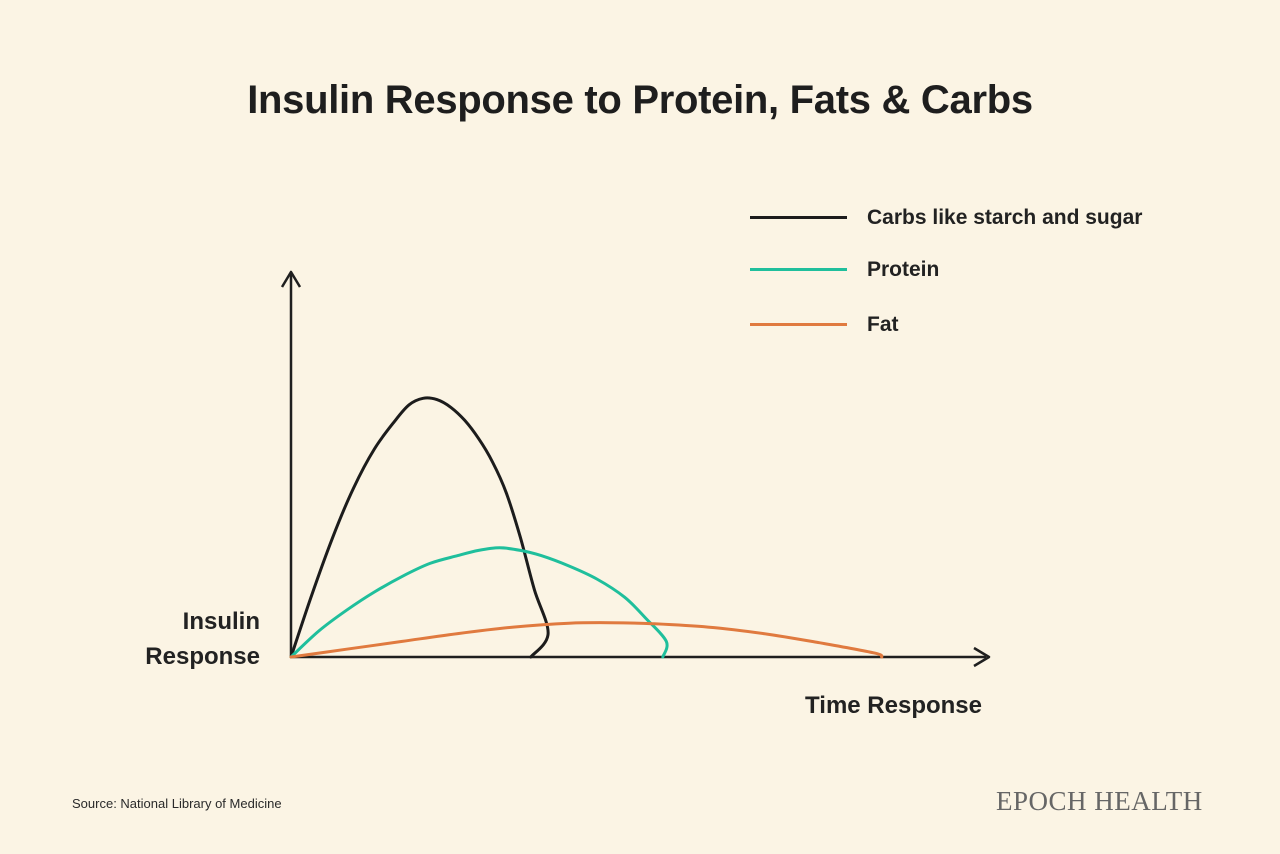 Image resolution: width=1280 pixels, height=854 pixels. Describe the element at coordinates (1099, 801) in the screenshot. I see `brand-logo: EPOCH HEALTH` at that location.